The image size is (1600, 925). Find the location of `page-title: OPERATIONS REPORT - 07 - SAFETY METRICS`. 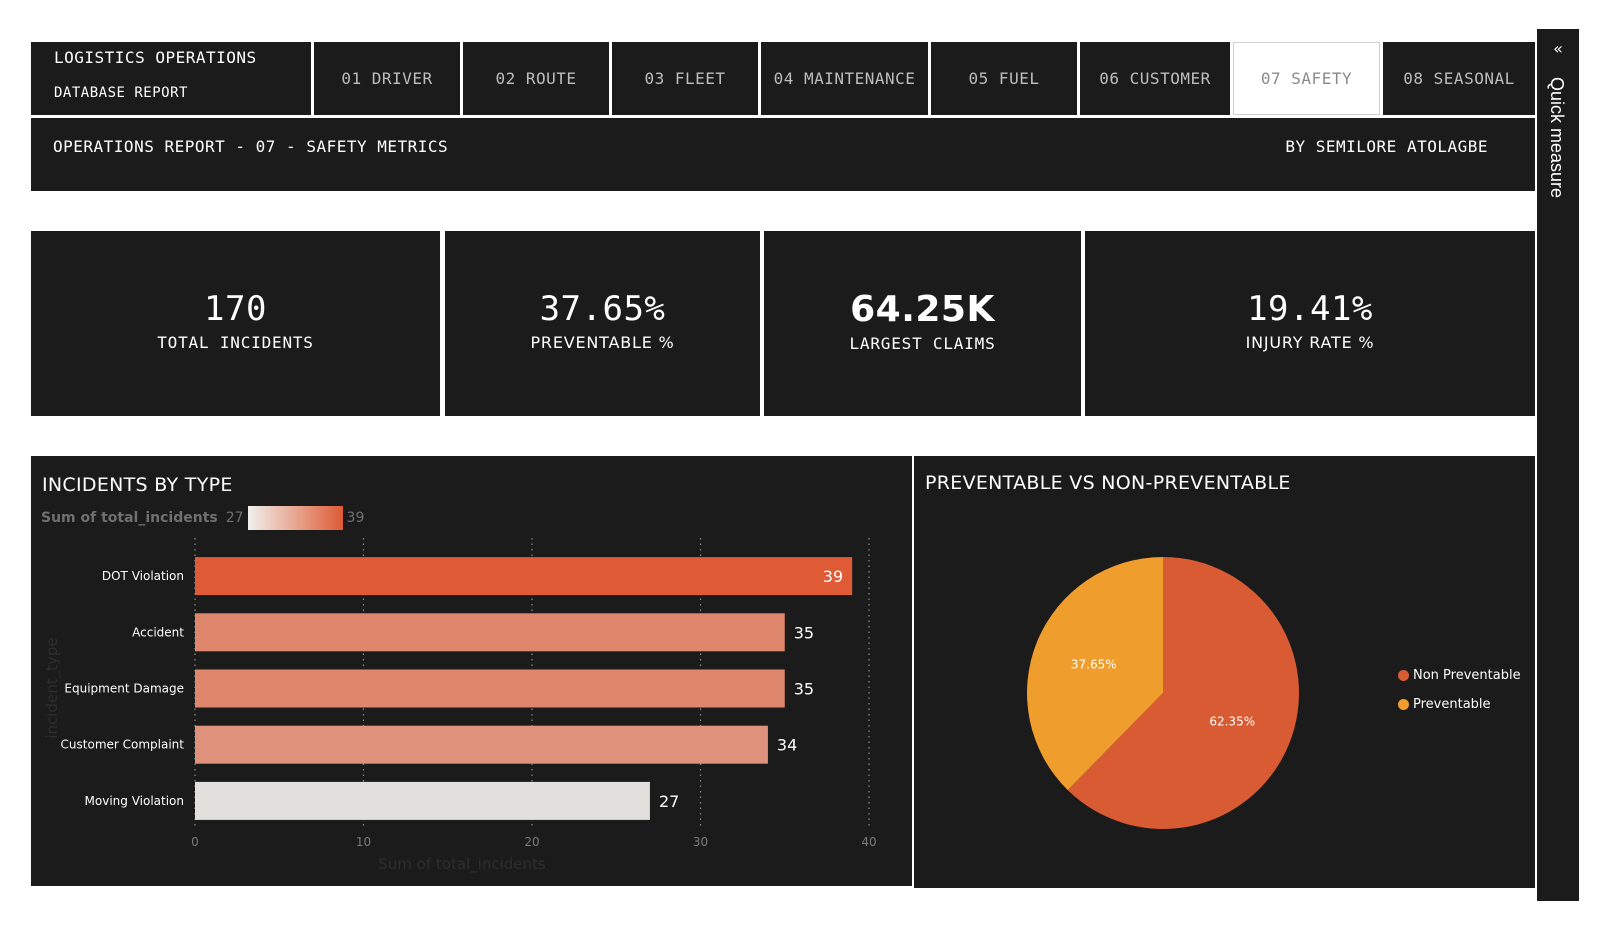

page-title: OPERATIONS REPORT - 07 - SAFETY METRICS is located at coordinates (251, 146).